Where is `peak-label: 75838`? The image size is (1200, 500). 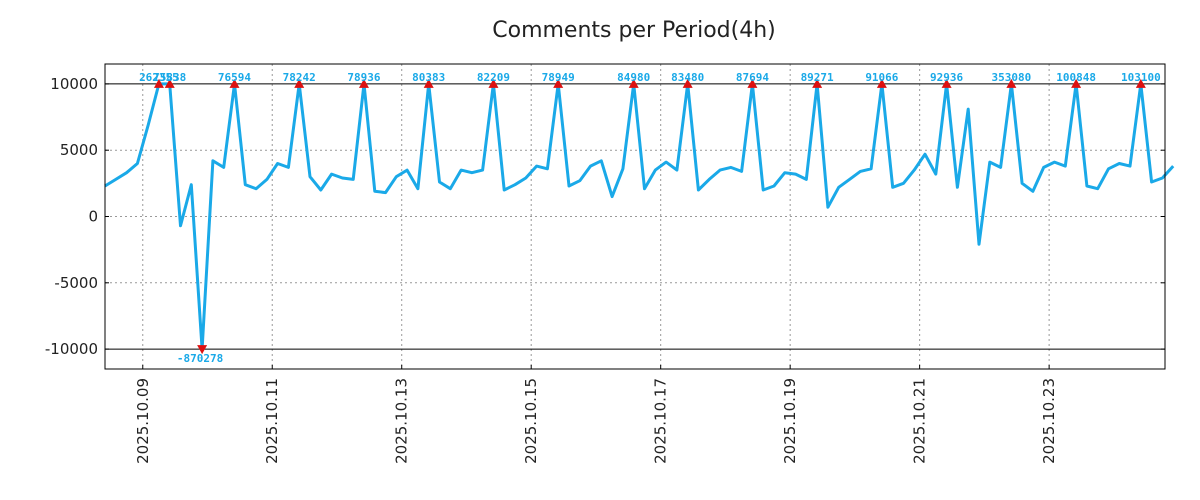 peak-label: 75838 is located at coordinates (169, 77).